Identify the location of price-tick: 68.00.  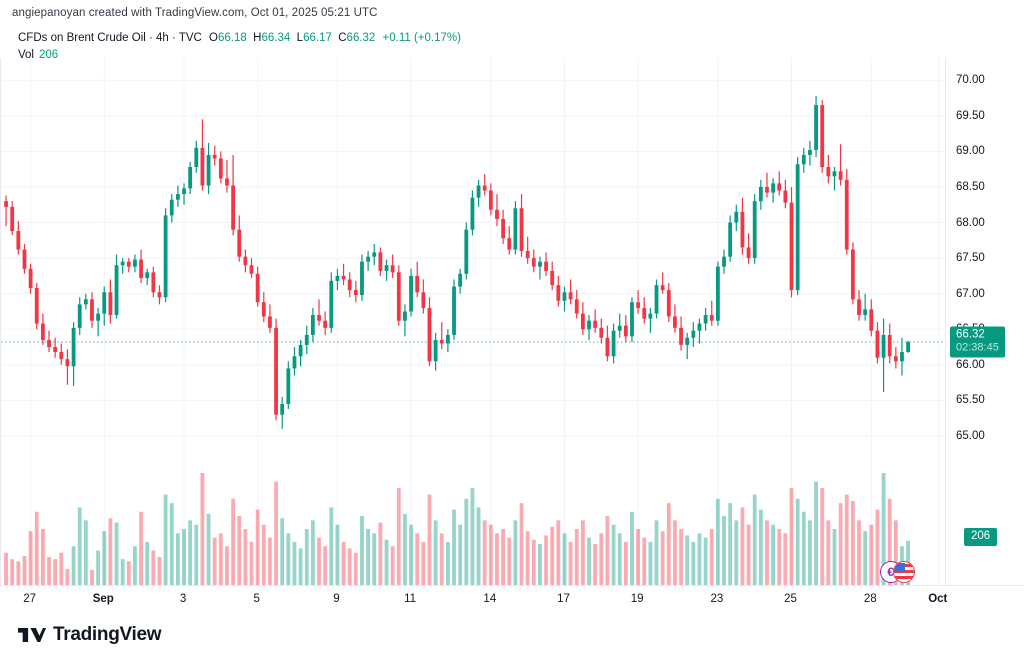
(970, 222).